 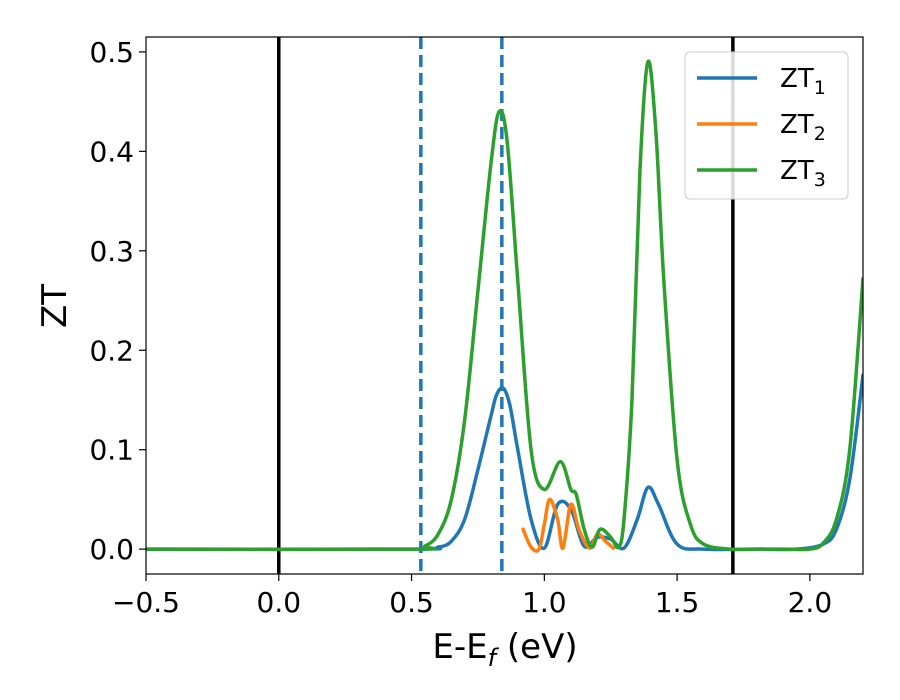 I want to click on y-tick-label: 0.3, so click(x=111, y=251).